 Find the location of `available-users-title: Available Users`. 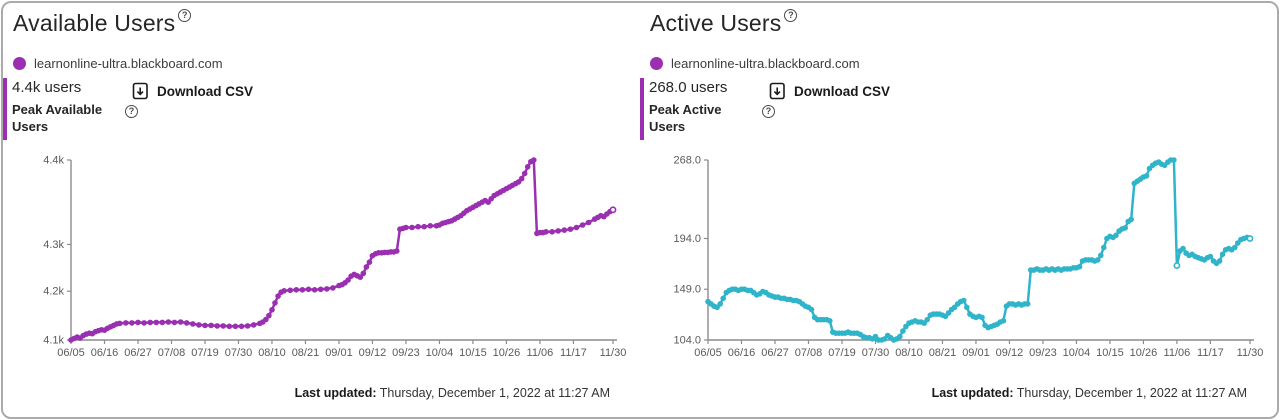

available-users-title: Available Users is located at coordinates (94, 23).